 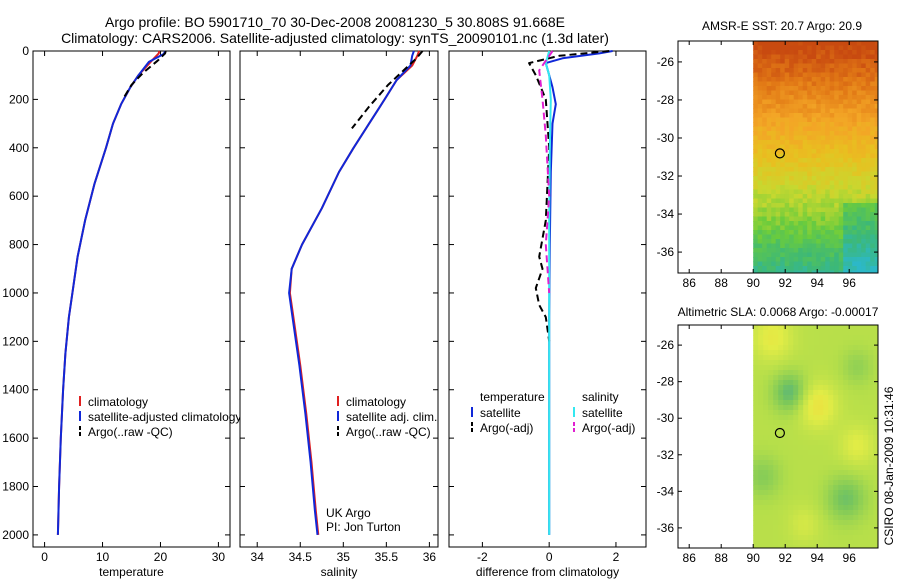 What do you see at coordinates (19, 196) in the screenshot?
I see `temperature-ytick-label: 600` at bounding box center [19, 196].